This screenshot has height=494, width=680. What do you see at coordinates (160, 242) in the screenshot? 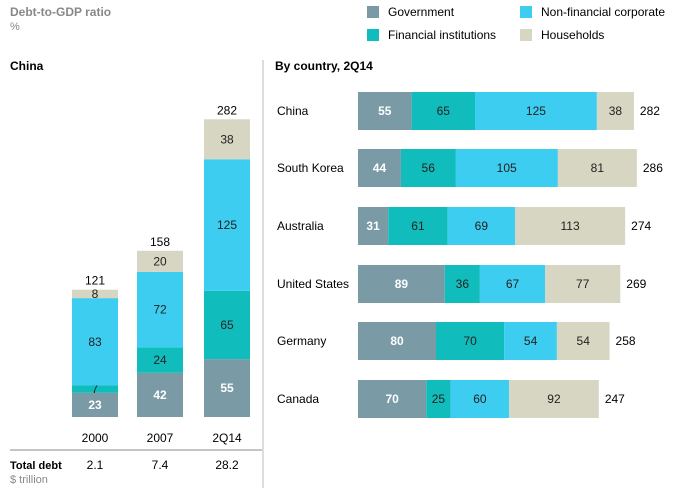
I see `bar-total-2007: 158` at bounding box center [160, 242].